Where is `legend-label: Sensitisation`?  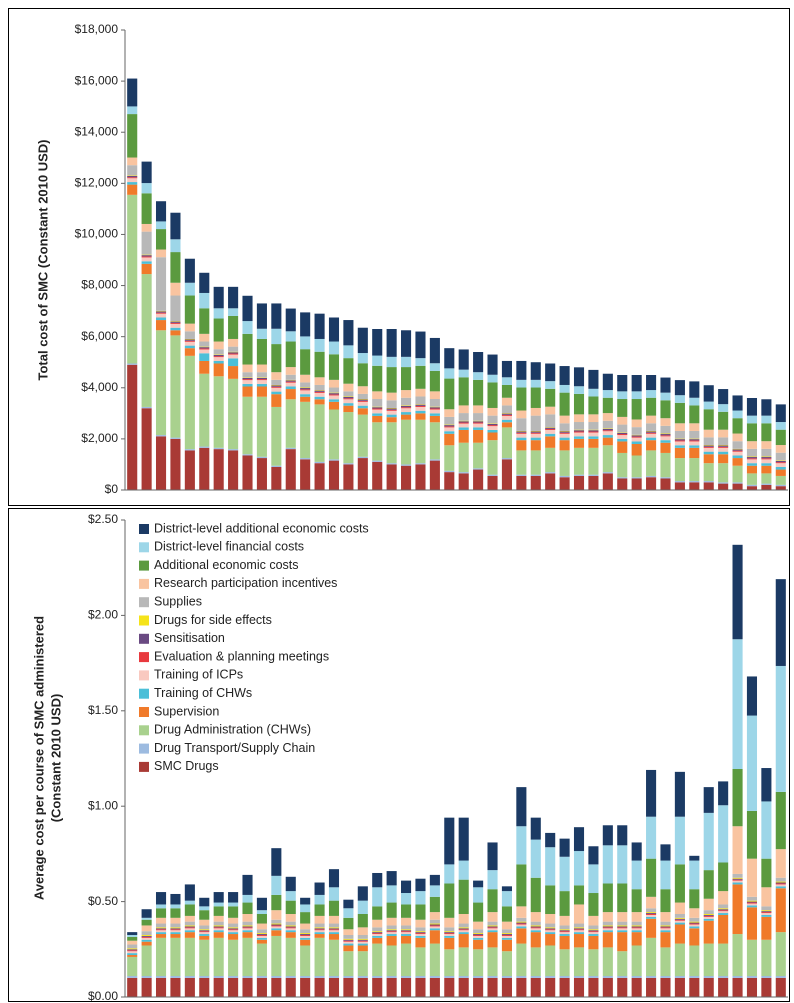
legend-label: Sensitisation is located at coordinates (189, 638).